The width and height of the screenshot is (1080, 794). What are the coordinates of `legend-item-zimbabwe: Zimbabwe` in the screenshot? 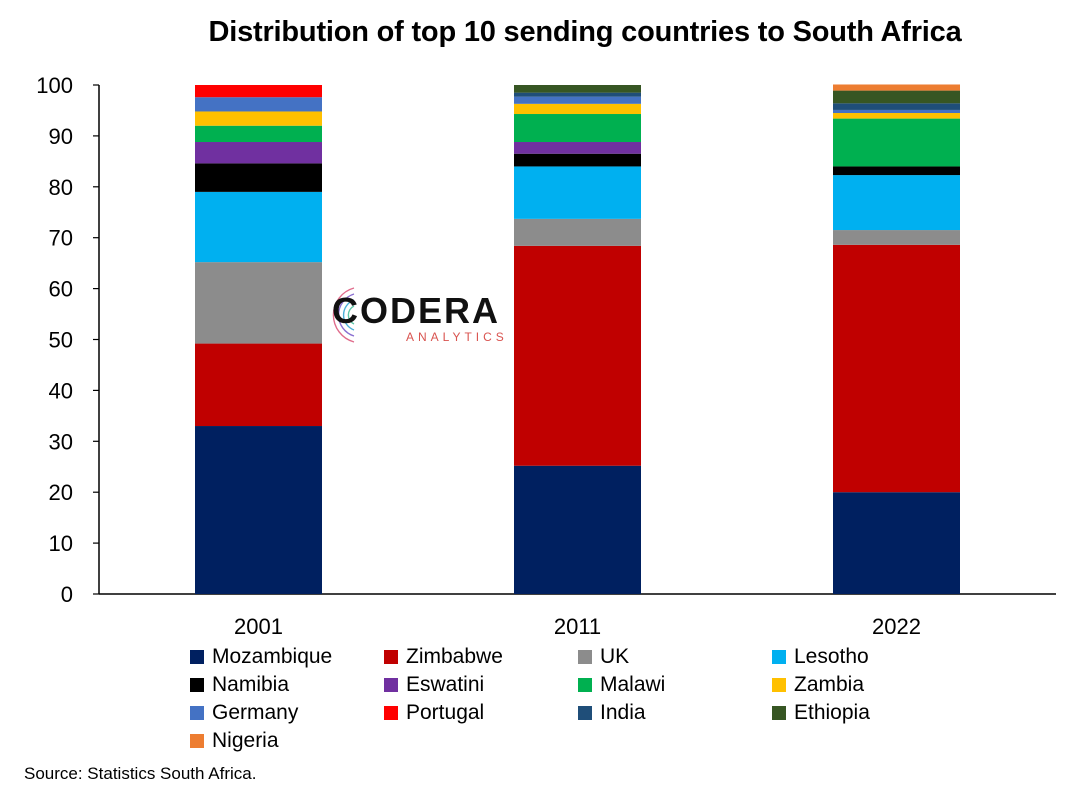 It's located at (481, 656).